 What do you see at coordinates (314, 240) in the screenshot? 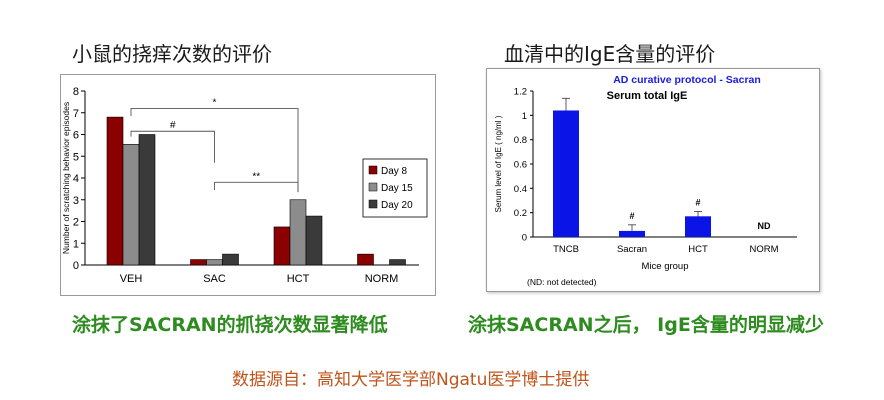
I see `bar-hct-day20` at bounding box center [314, 240].